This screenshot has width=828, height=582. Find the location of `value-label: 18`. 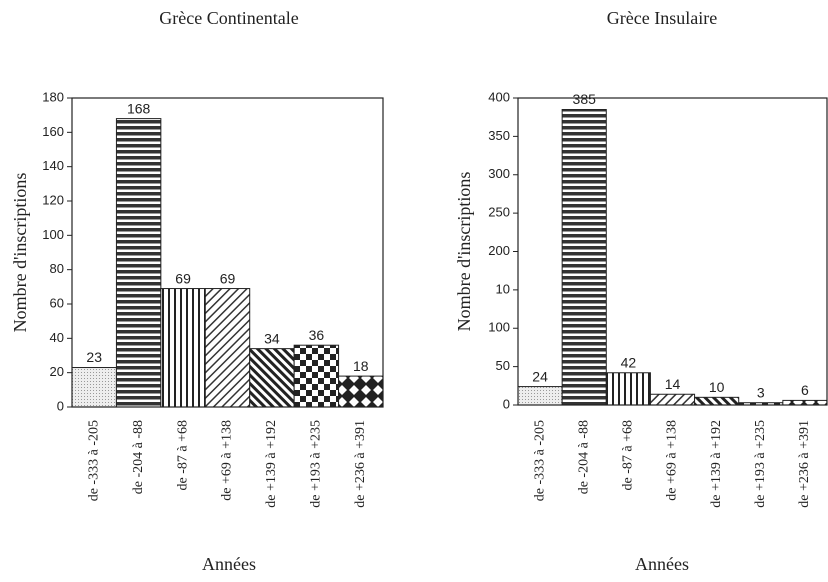

value-label: 18 is located at coordinates (361, 366).